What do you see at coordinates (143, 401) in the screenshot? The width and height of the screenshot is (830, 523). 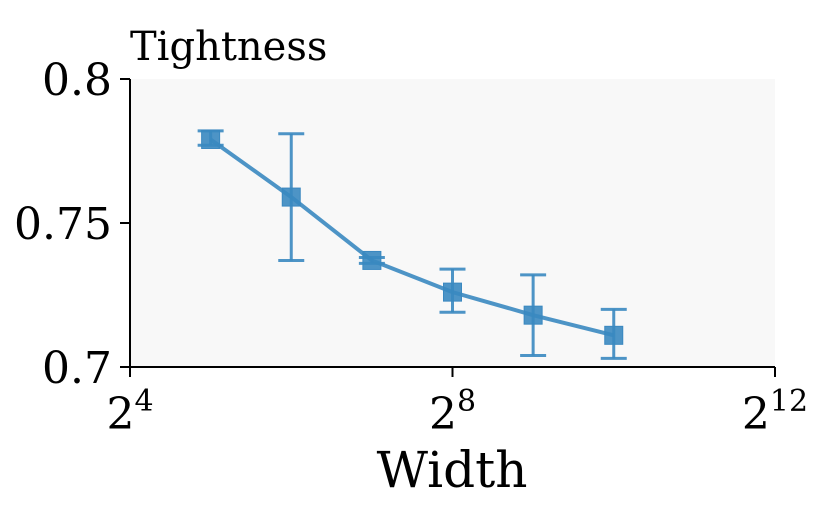 I see `x-tick-exponent: 4` at bounding box center [143, 401].